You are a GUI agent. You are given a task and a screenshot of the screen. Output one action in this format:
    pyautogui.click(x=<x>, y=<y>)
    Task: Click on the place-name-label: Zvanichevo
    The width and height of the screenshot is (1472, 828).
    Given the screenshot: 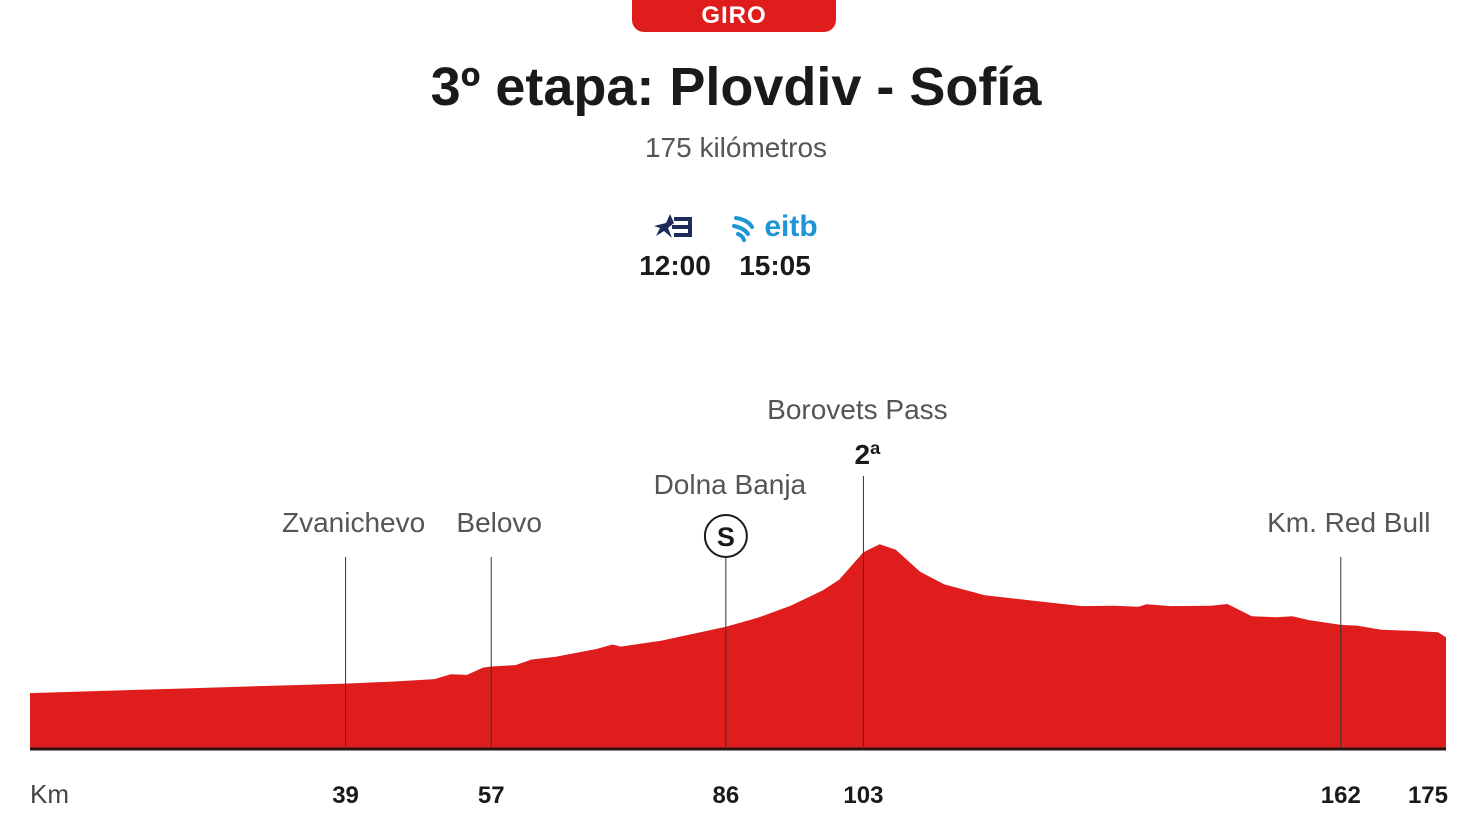 What is the action you would take?
    pyautogui.click(x=353, y=522)
    